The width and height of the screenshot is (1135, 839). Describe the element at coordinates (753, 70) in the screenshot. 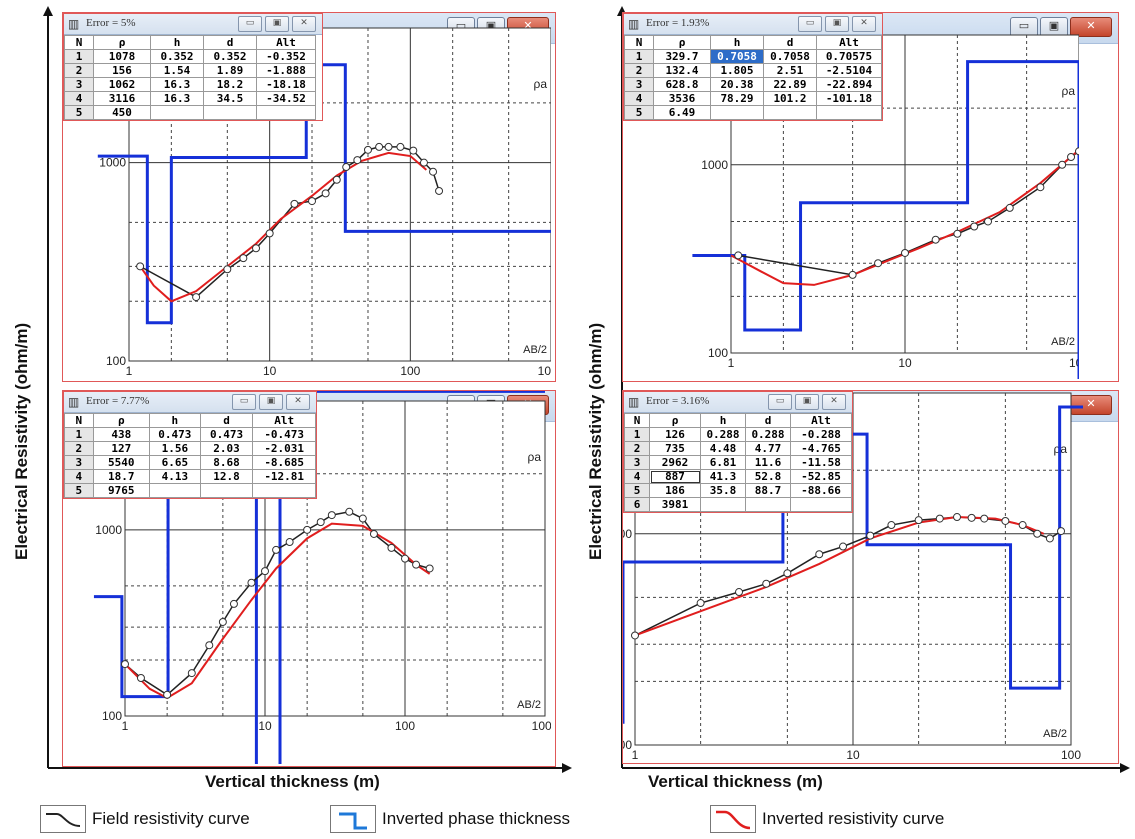

I see `table-row: 2 132.4 1.805 2.51 -2.5104` at that location.